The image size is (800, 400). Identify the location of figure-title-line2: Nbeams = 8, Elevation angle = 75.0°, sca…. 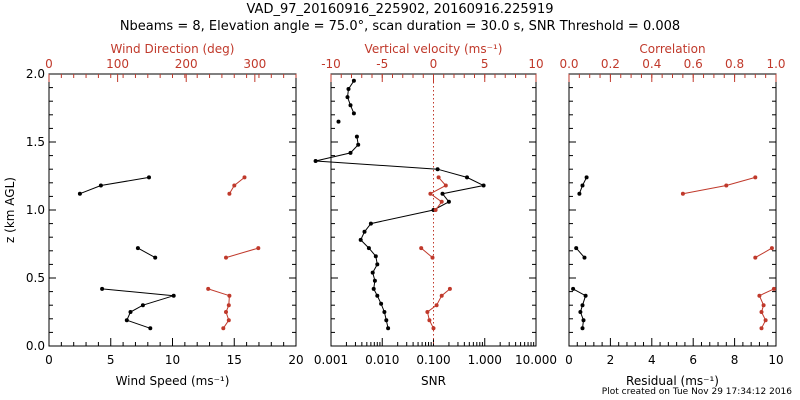
(400, 26).